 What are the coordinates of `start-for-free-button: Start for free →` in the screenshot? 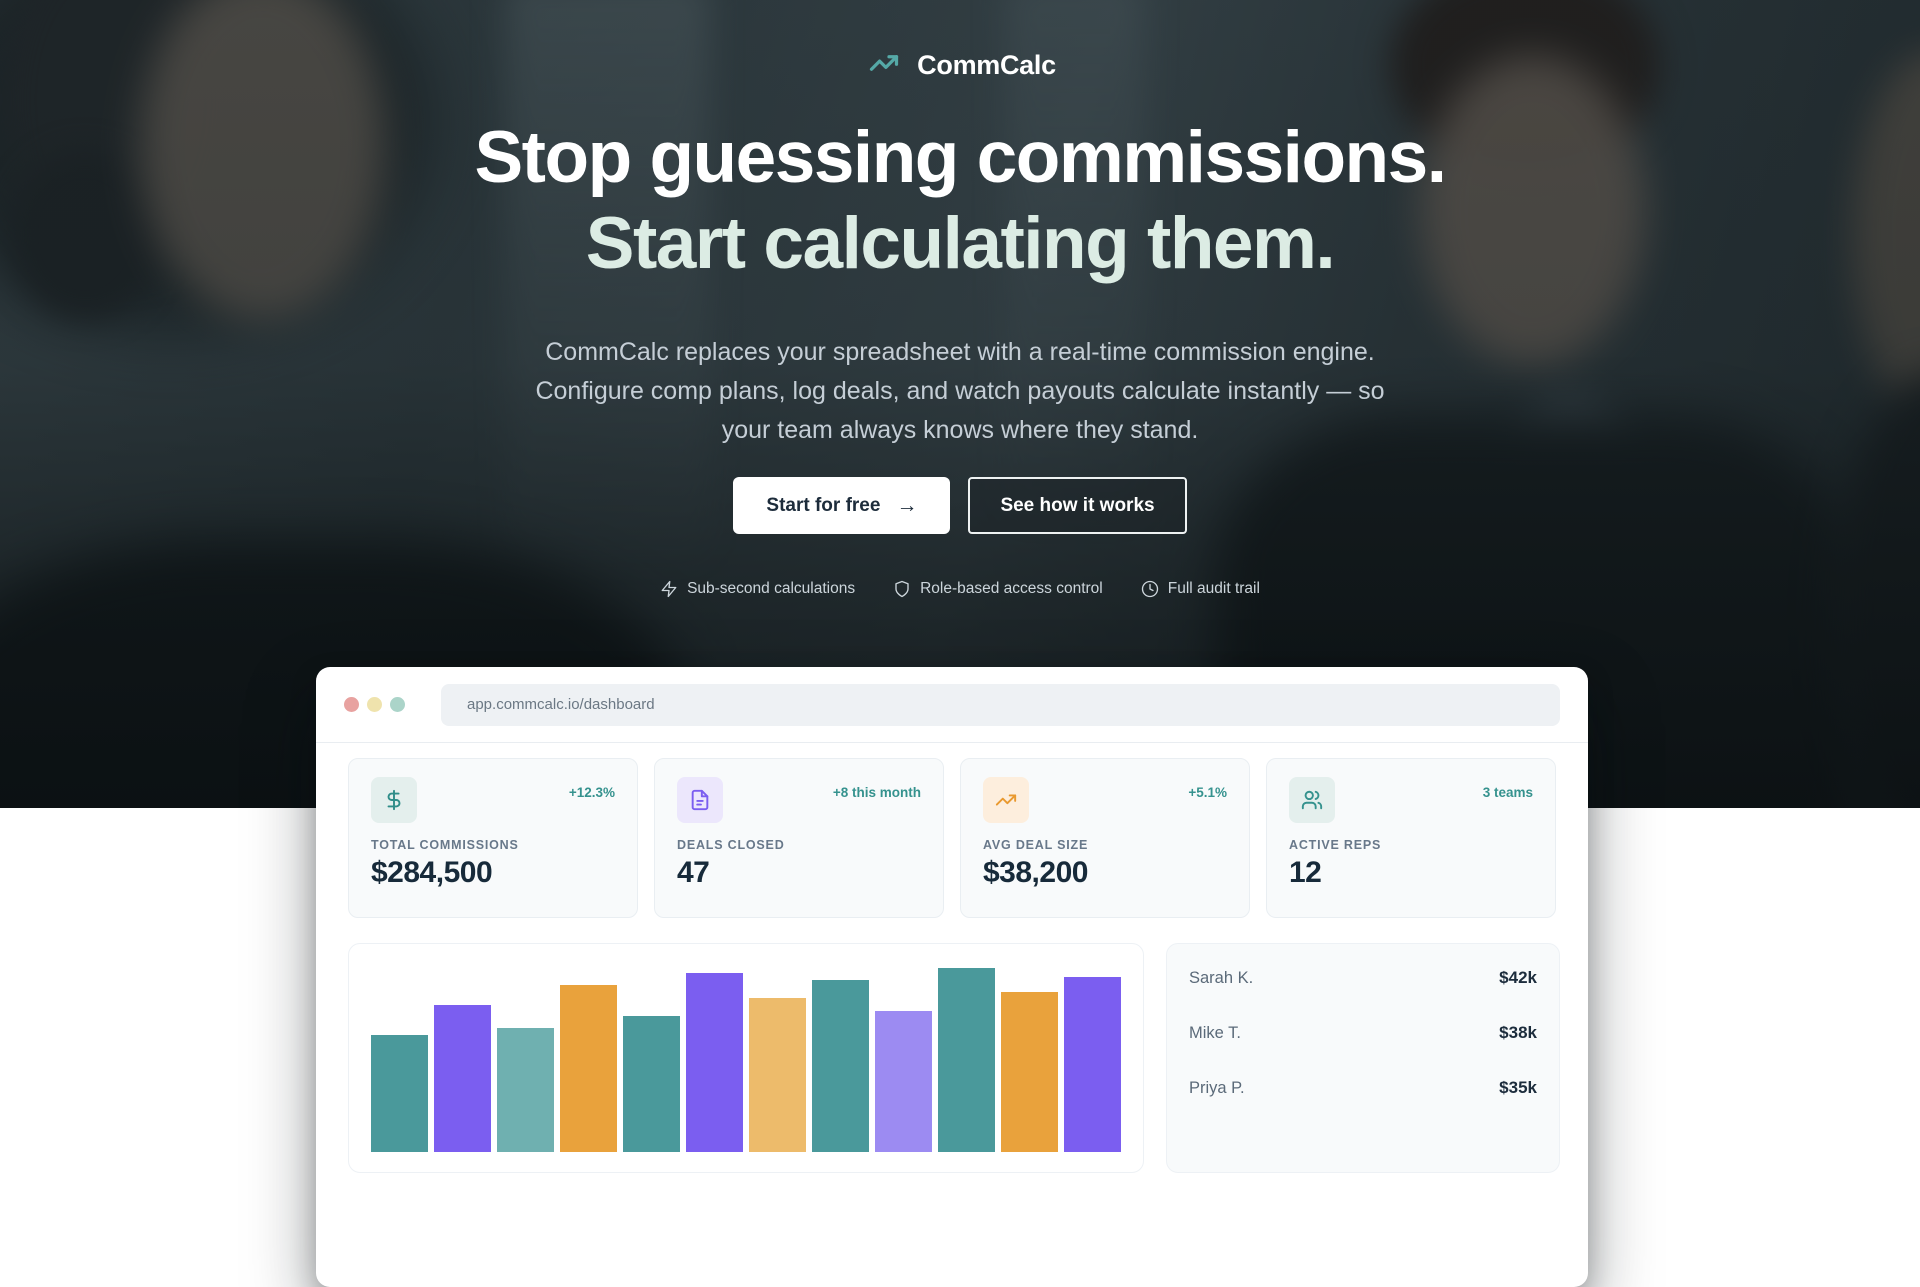 It's located at (842, 505).